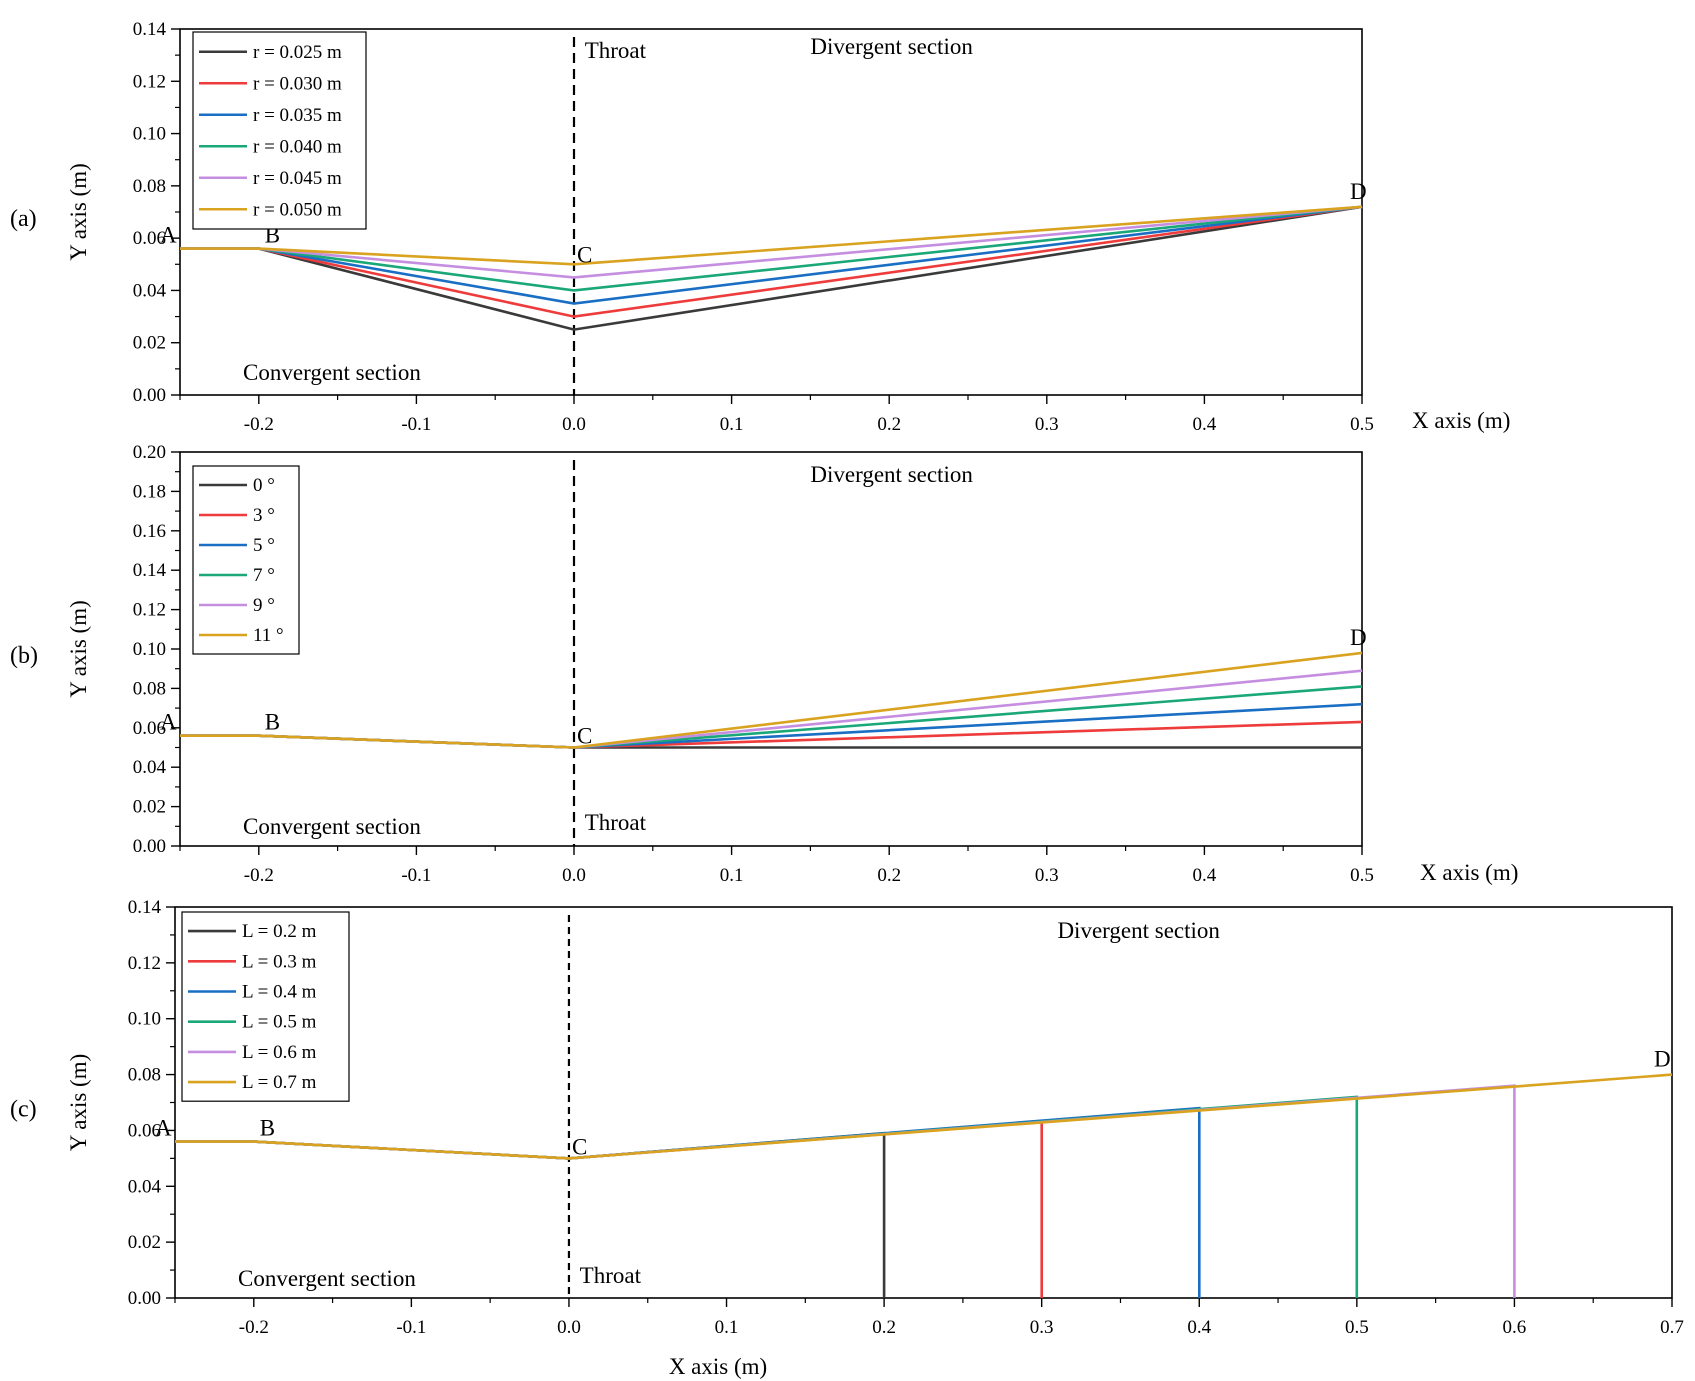 This screenshot has width=1695, height=1381. What do you see at coordinates (149, 531) in the screenshot?
I see `y-tick-label: 0.16` at bounding box center [149, 531].